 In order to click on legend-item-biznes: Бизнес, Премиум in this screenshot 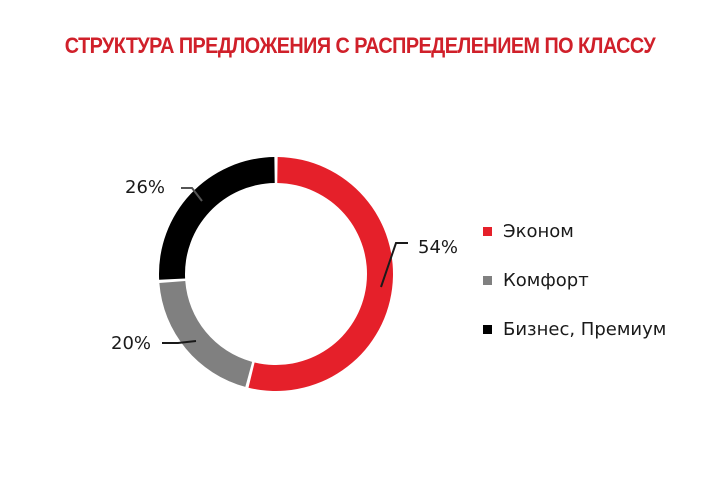, I will do `click(574, 329)`.